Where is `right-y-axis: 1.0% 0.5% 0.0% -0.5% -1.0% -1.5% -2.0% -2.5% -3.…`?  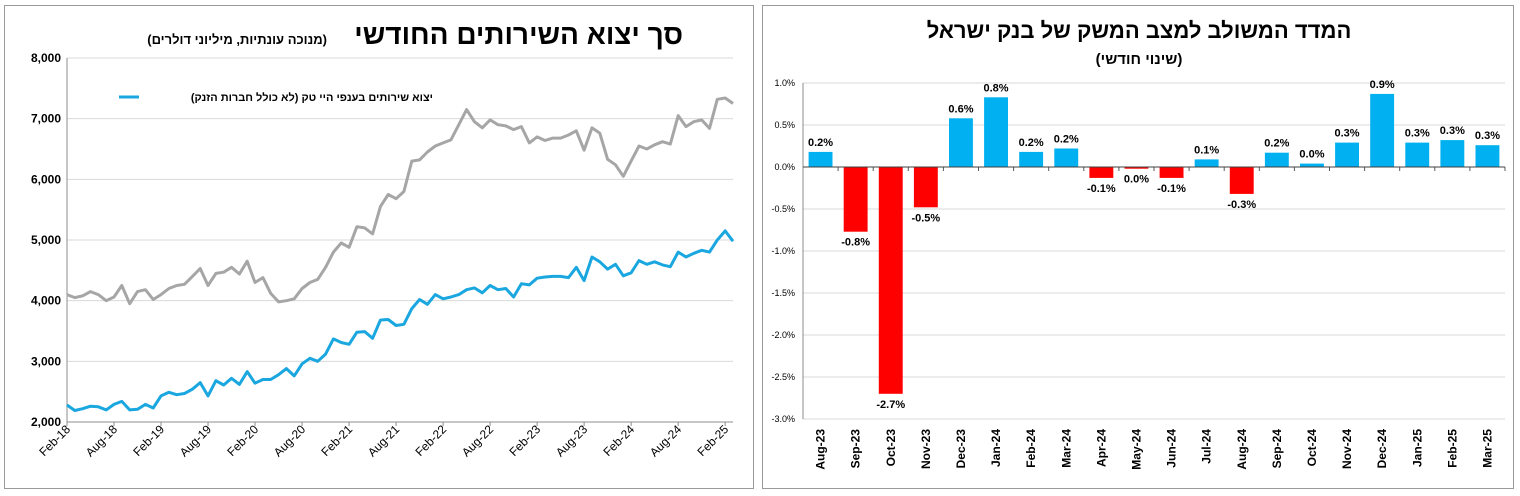 right-y-axis: 1.0% 0.5% 0.0% -0.5% -1.0% -1.5% -2.0% -2.5% -3.… is located at coordinates (787, 251).